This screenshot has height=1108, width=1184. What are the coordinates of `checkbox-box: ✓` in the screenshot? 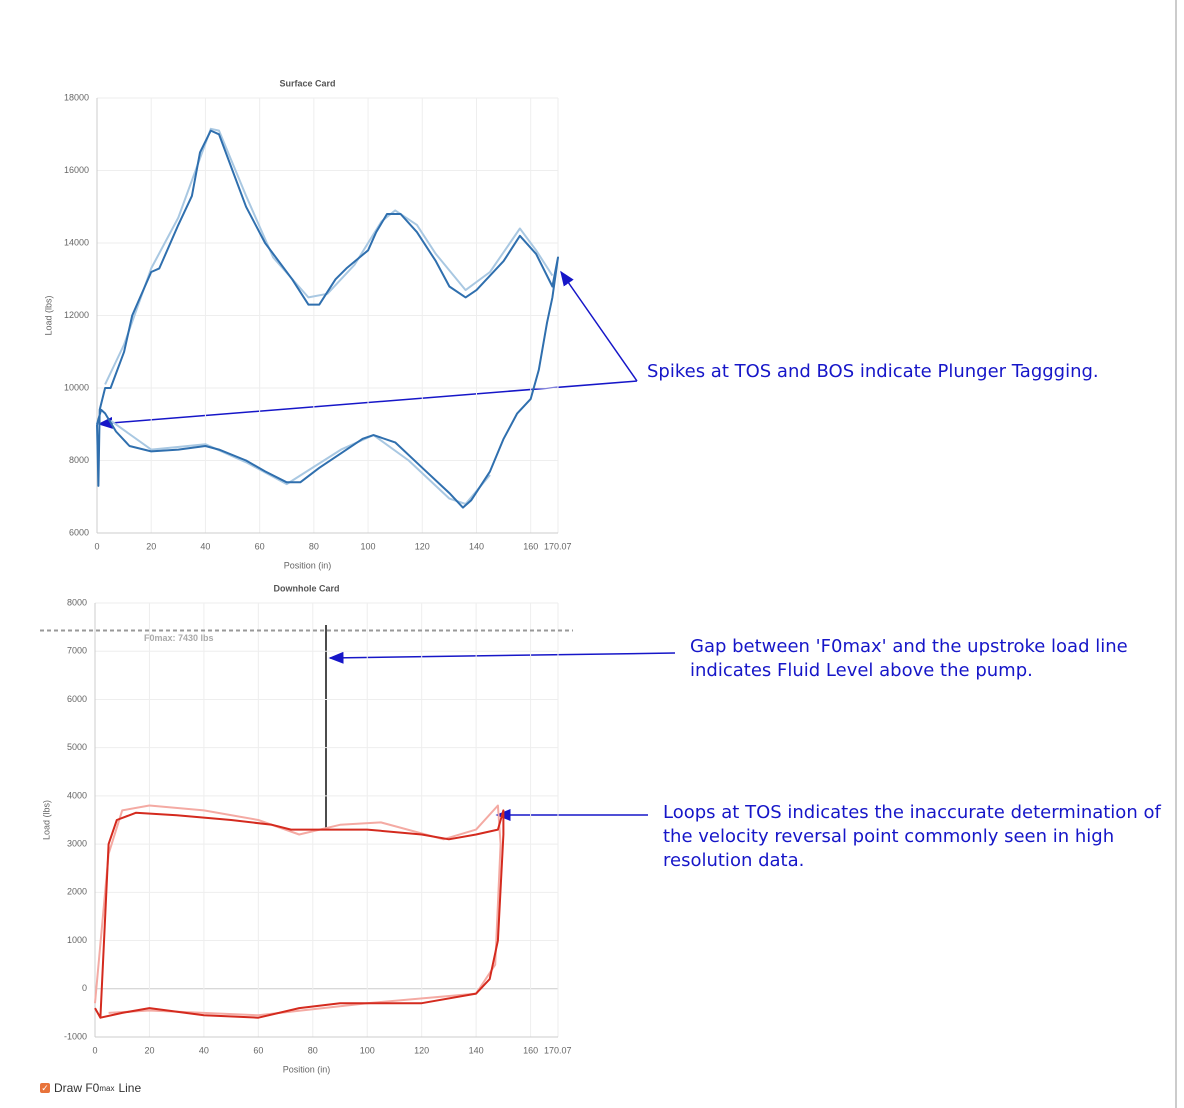 It's located at (45, 1088).